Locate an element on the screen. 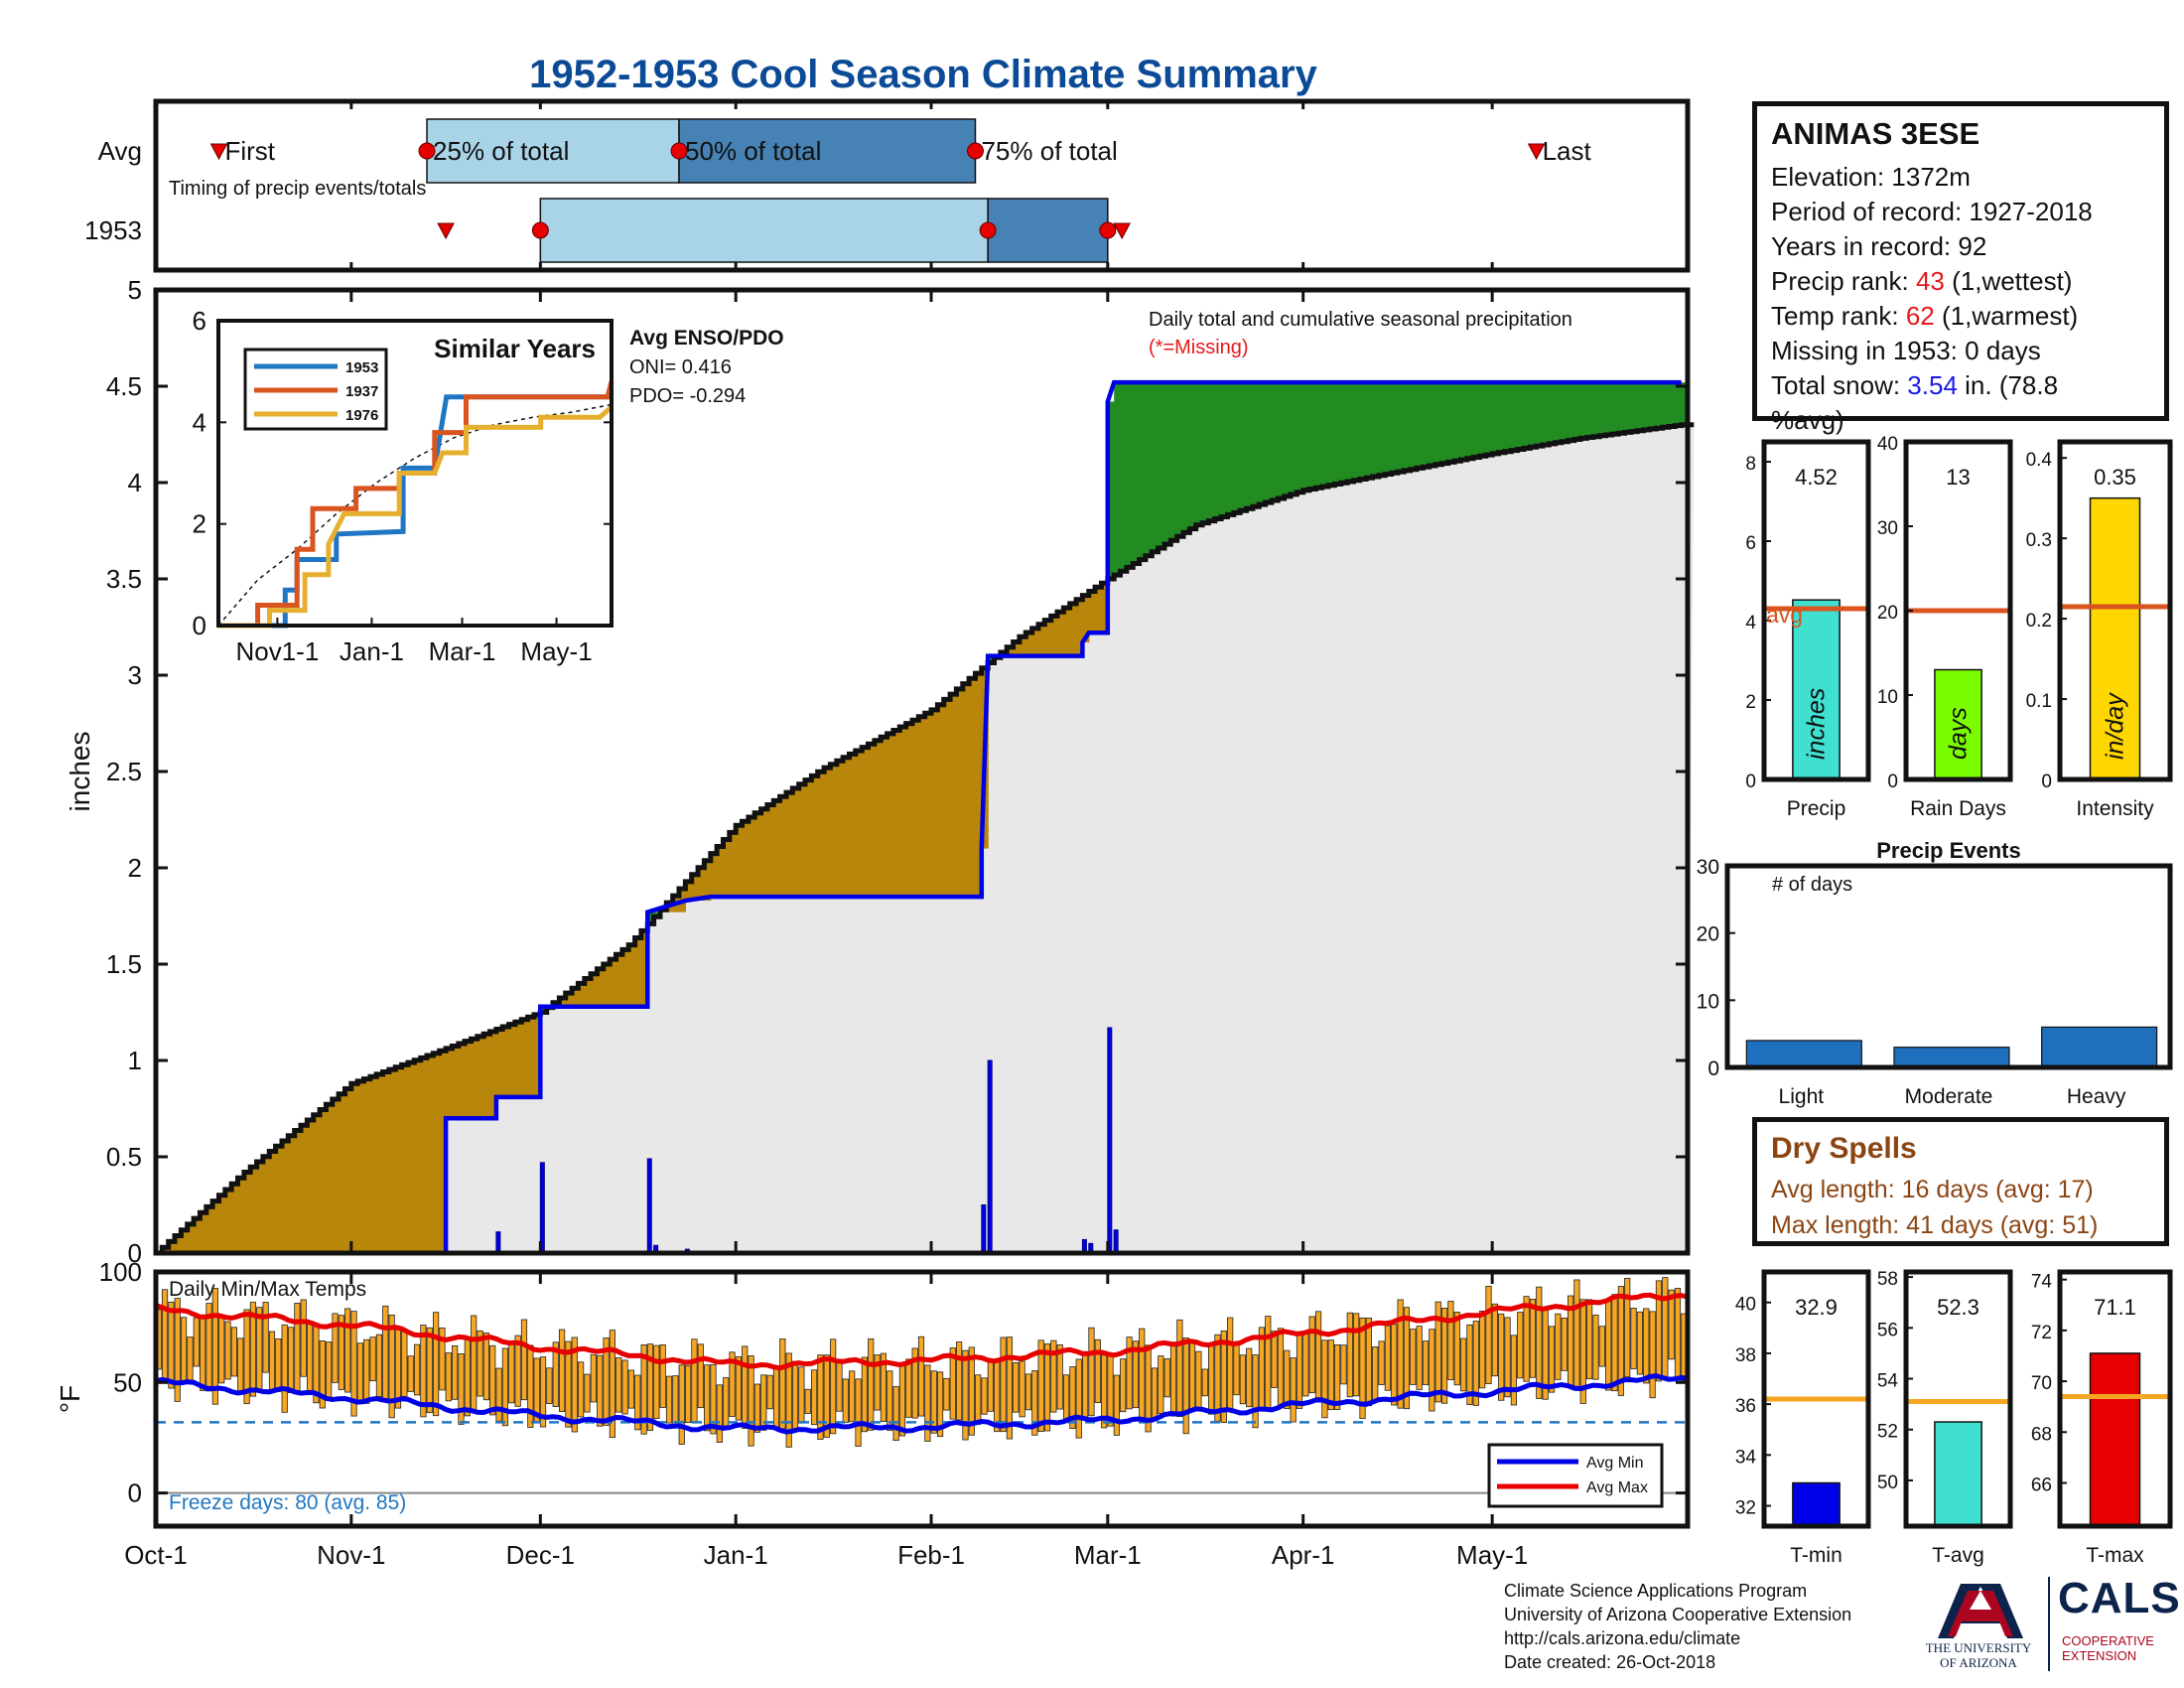  timing-1953-q25-marker is located at coordinates (540, 230).